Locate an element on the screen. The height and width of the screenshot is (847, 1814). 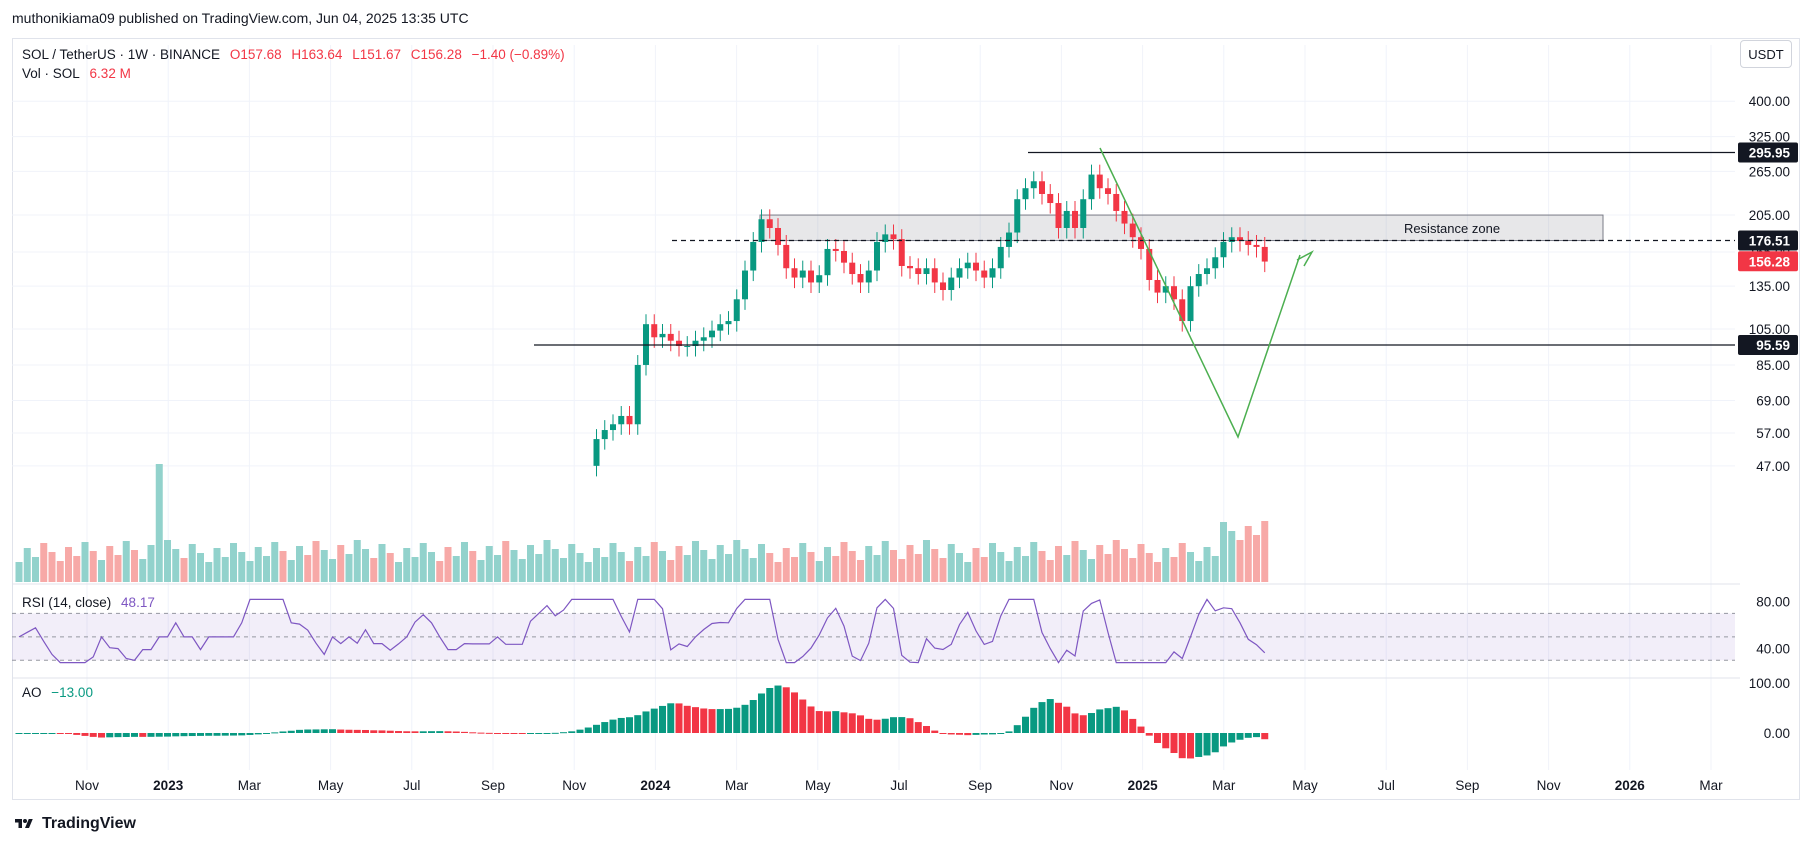
price-label: 176.51 is located at coordinates (1770, 241).